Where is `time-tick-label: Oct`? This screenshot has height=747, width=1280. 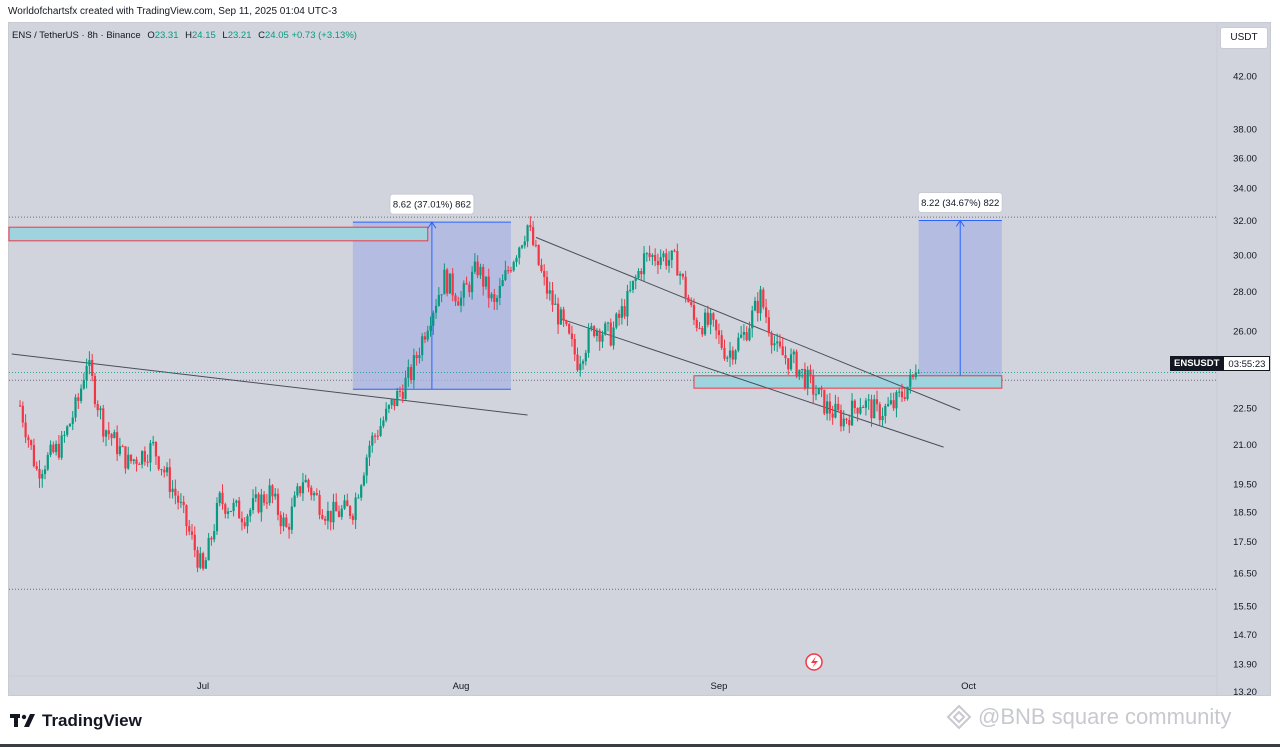 time-tick-label: Oct is located at coordinates (968, 686).